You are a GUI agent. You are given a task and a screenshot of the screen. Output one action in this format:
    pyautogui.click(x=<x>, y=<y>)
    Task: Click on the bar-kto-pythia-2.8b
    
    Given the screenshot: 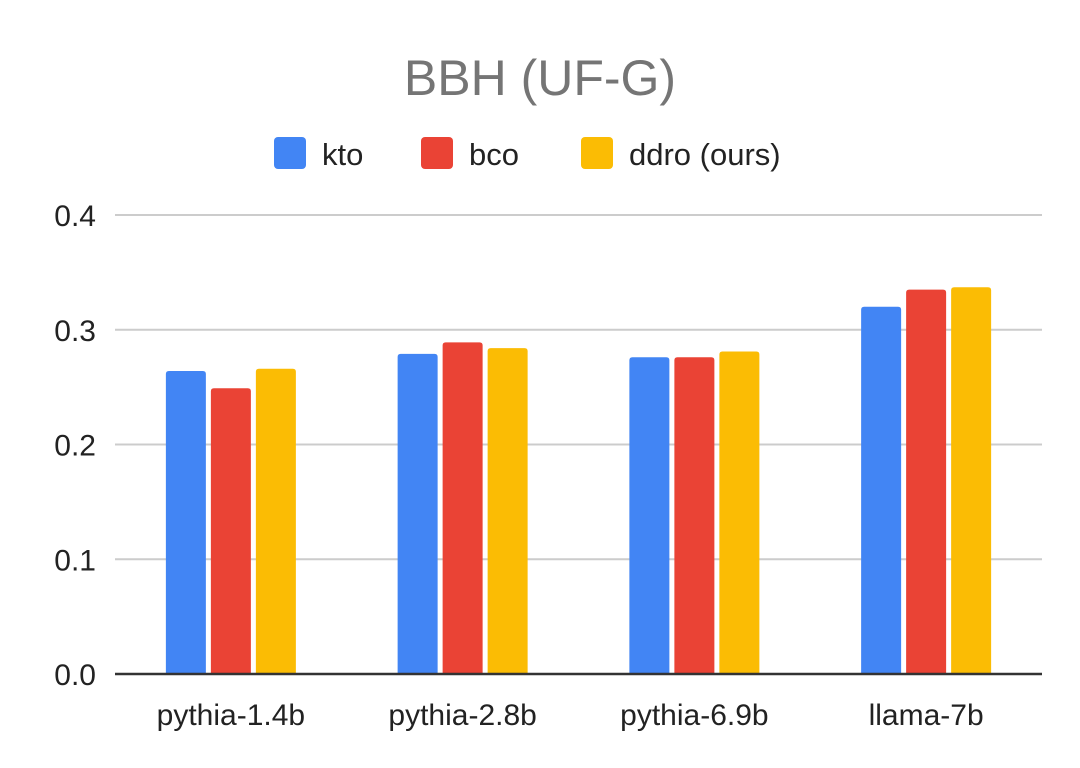 What is the action you would take?
    pyautogui.click(x=417, y=513)
    